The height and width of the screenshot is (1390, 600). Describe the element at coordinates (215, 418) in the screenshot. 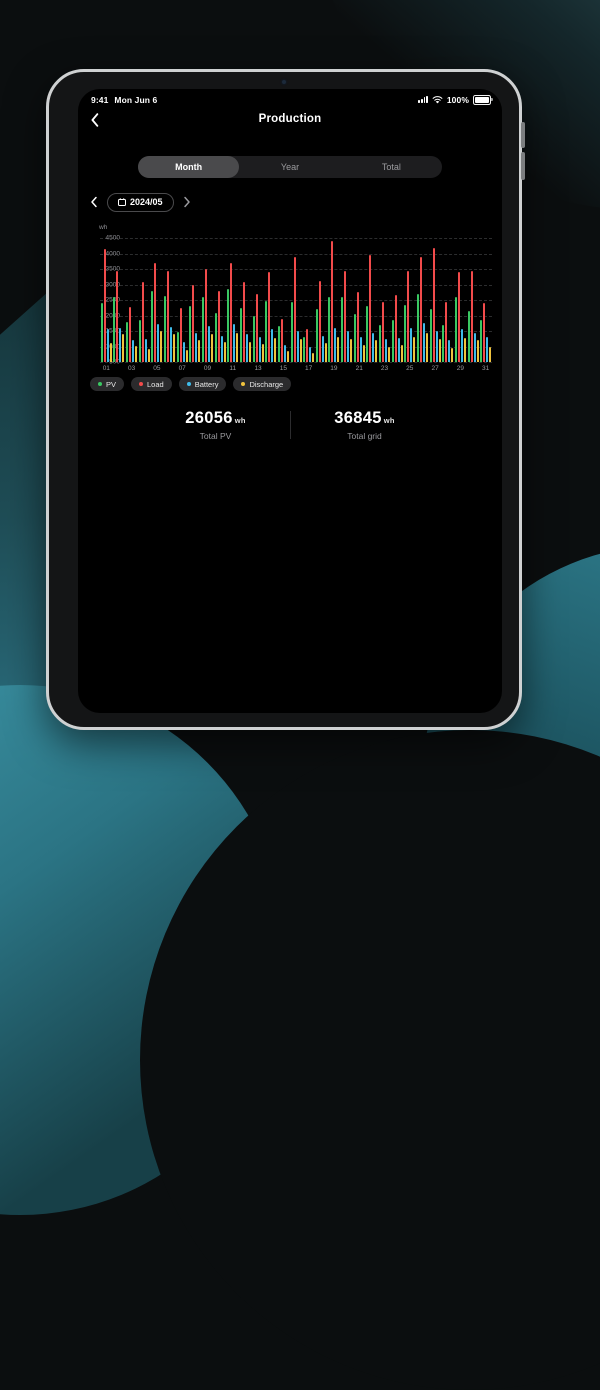

I see `total-pv-value: 26056 wh` at that location.